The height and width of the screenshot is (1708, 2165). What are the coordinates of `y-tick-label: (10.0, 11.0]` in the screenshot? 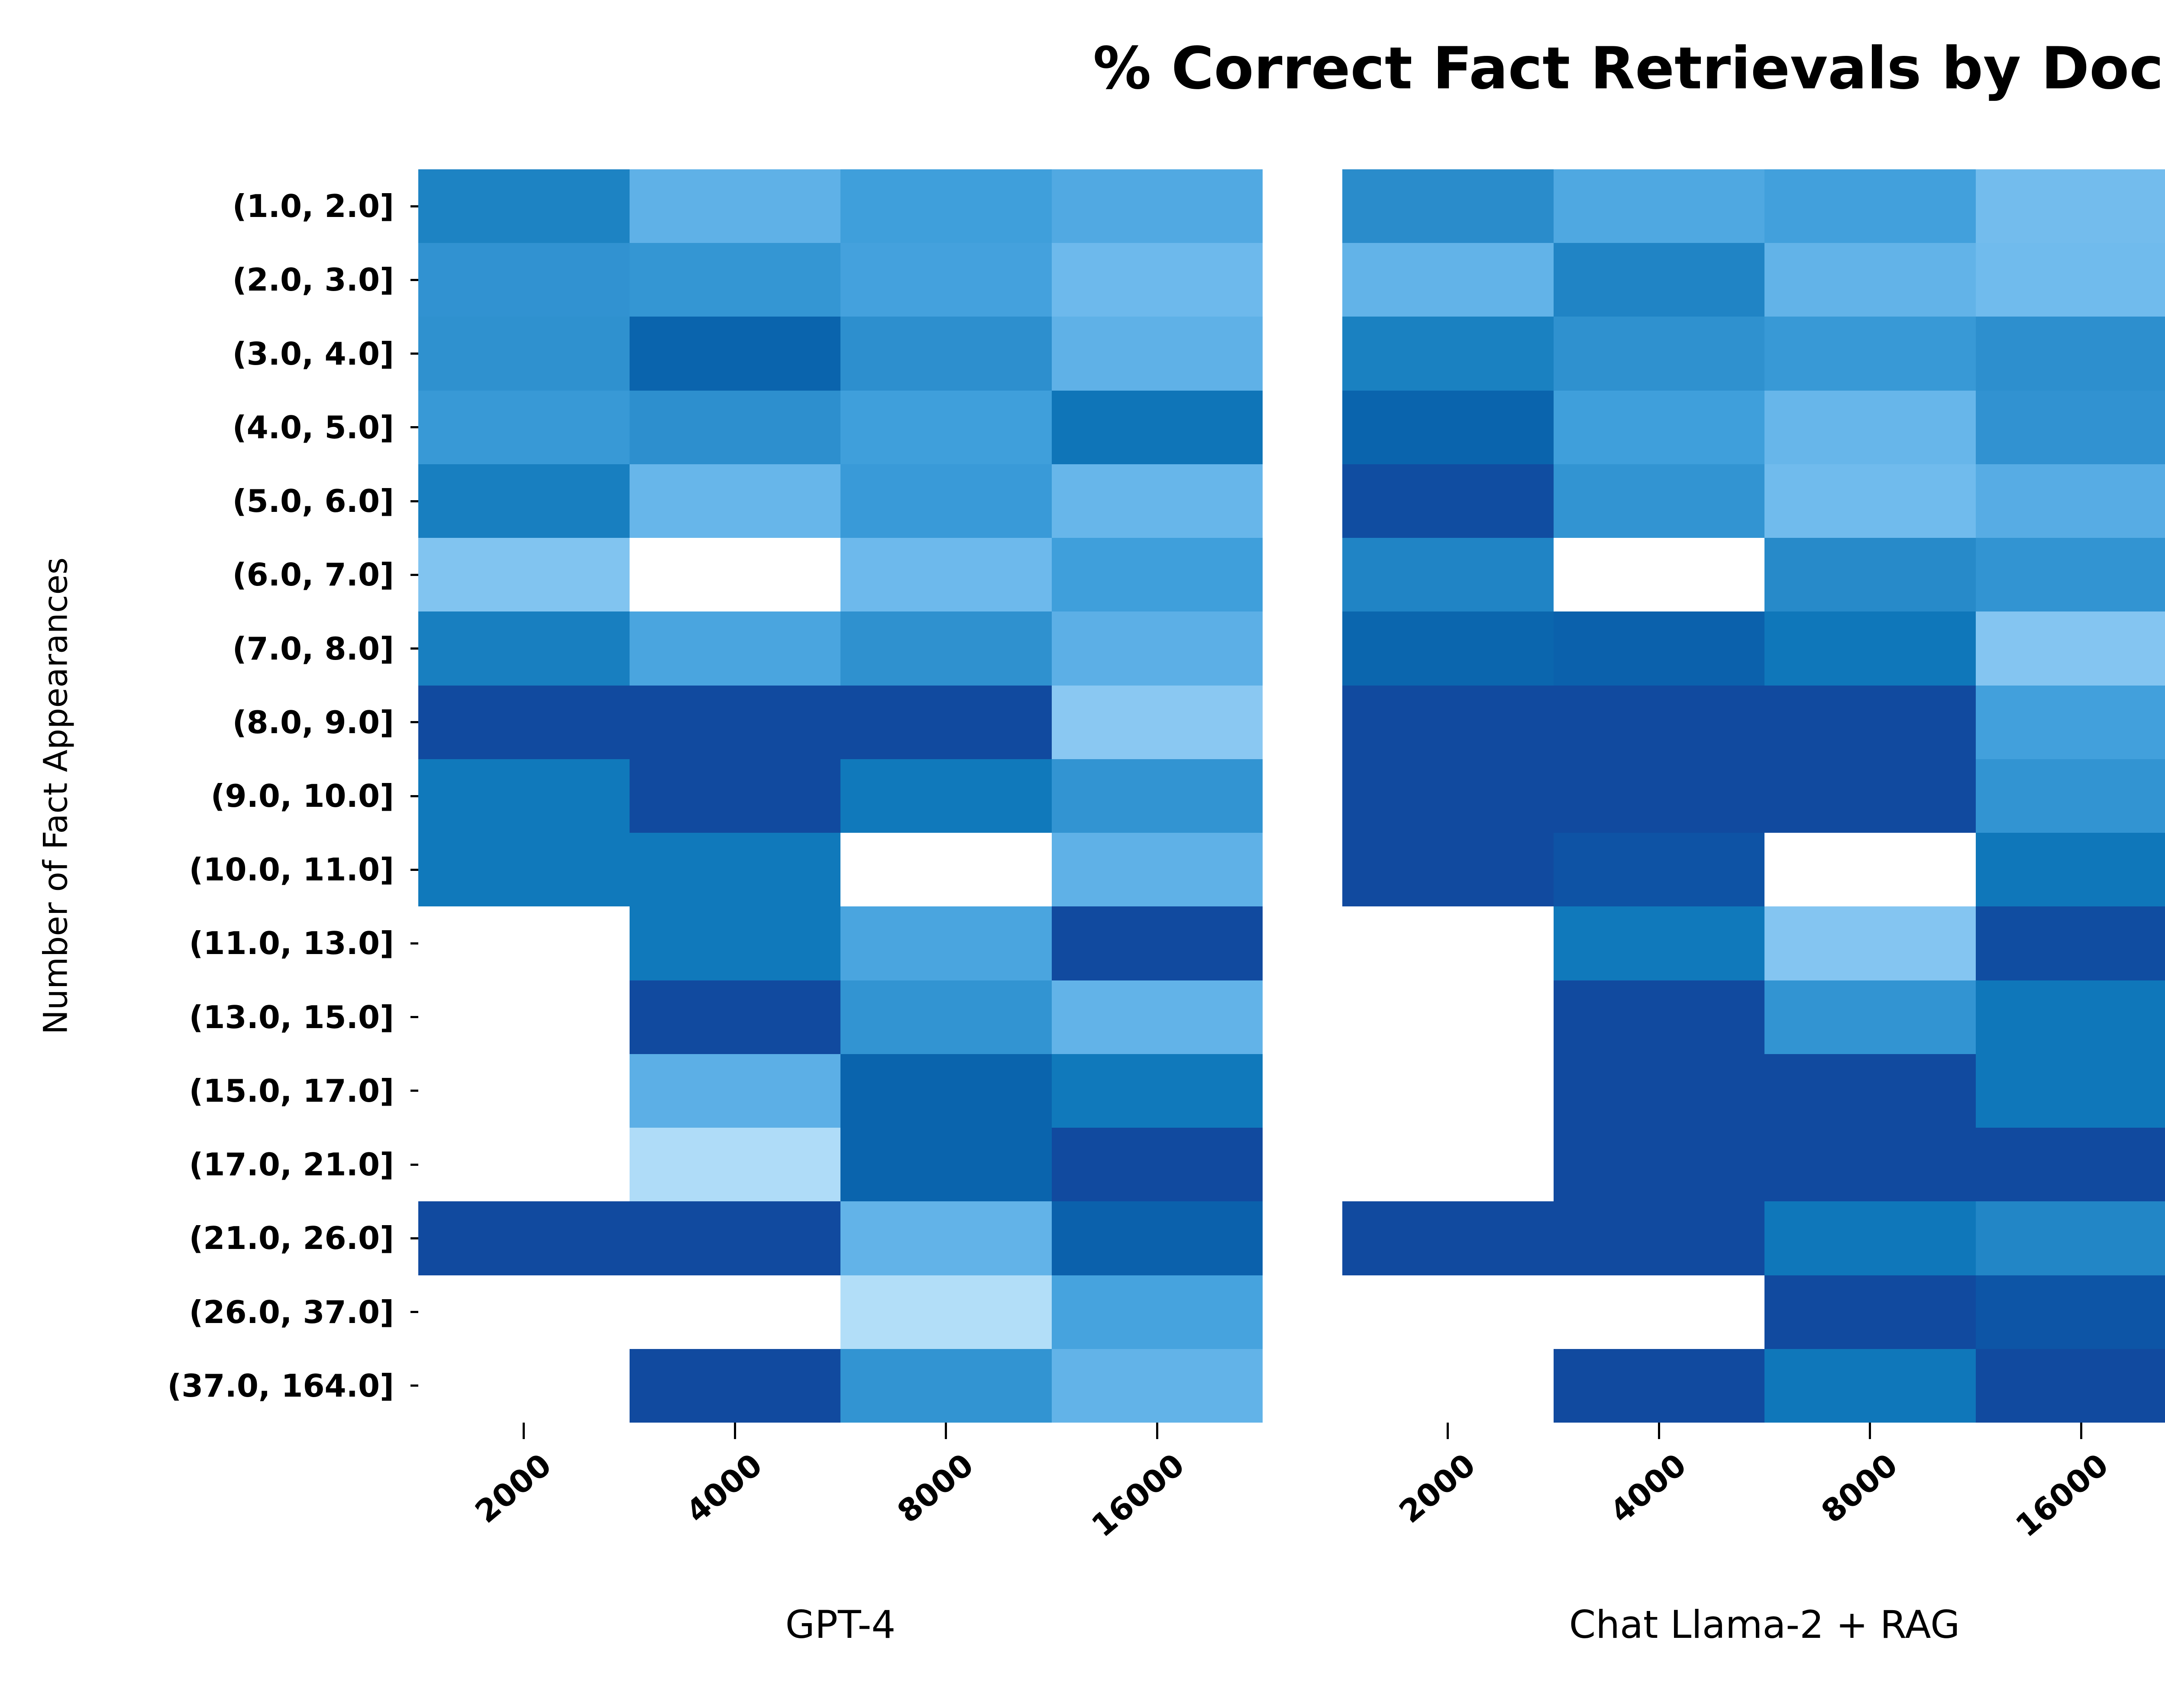 It's located at (291, 869).